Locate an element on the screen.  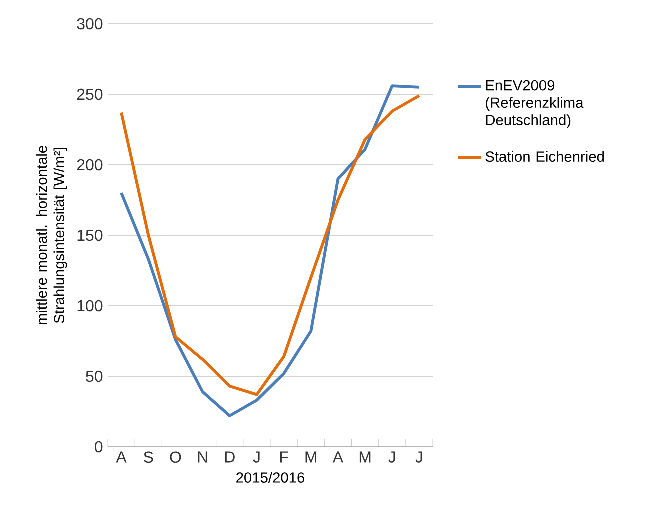
x-tick-label: O is located at coordinates (176, 458).